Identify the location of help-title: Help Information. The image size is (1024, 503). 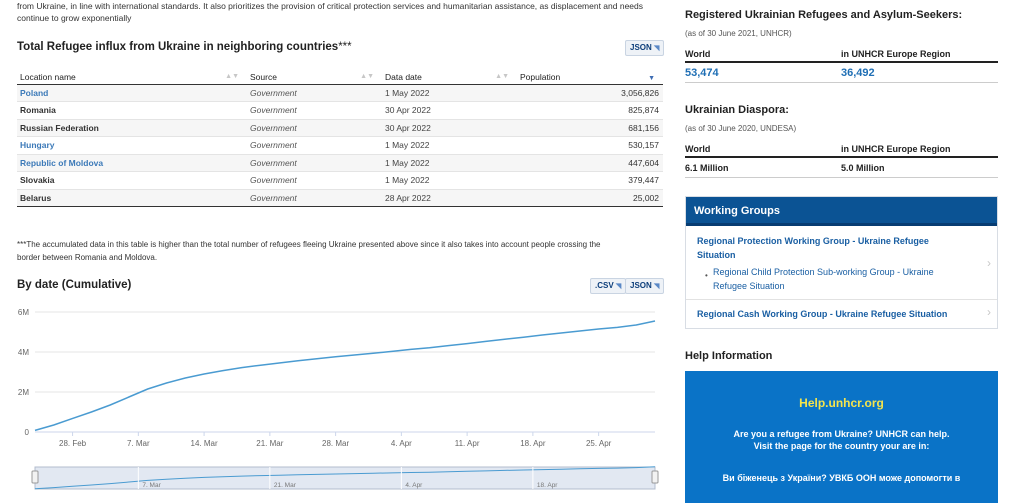
(729, 356).